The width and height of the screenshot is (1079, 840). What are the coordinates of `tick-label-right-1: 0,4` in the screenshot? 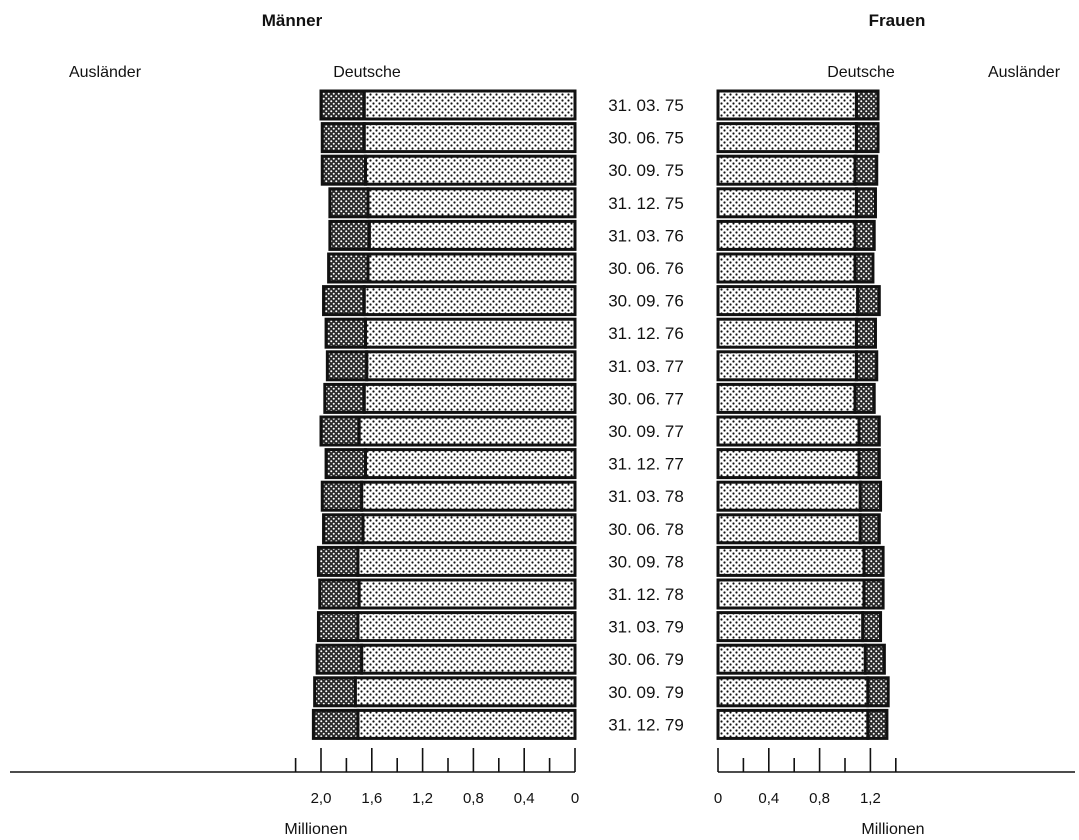 It's located at (768, 798).